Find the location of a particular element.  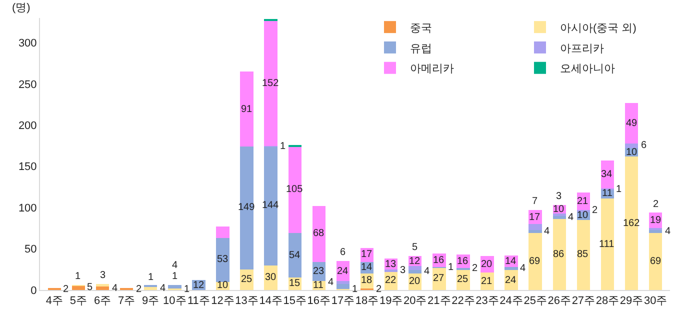

x-tick-label: 12주 is located at coordinates (222, 301).